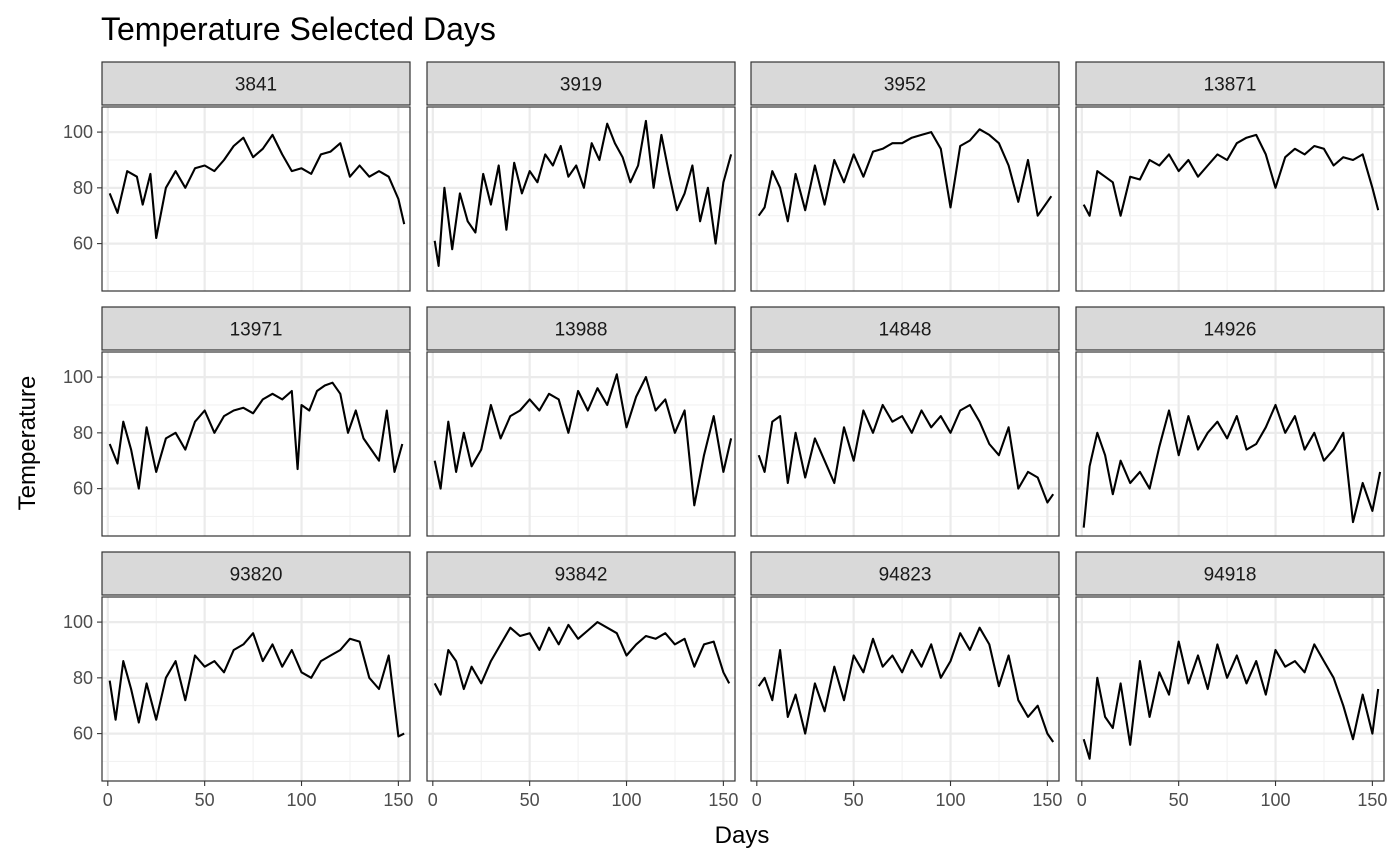 The image size is (1400, 865). I want to click on facet-panel-3841: 3841 60 80 100, so click(237, 176).